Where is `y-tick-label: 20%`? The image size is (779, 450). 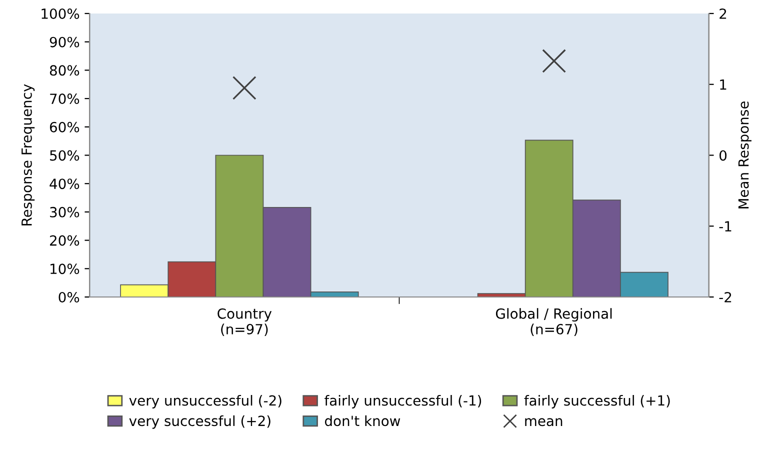
y-tick-label: 20% is located at coordinates (65, 240).